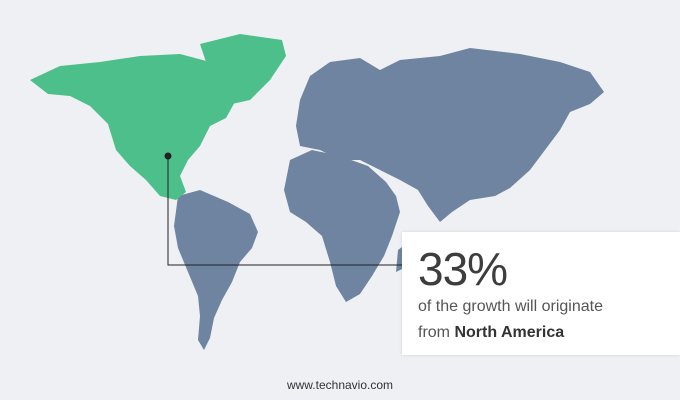  What do you see at coordinates (340, 385) in the screenshot?
I see `footer-website: www.technavio.com` at bounding box center [340, 385].